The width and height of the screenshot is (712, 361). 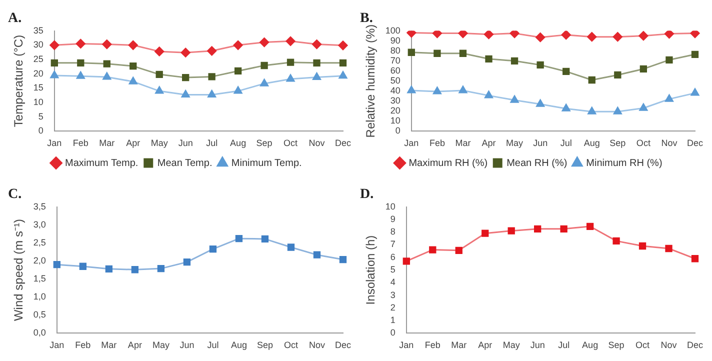 I want to click on y-axis-title: Temperature (°C), so click(x=19, y=81).